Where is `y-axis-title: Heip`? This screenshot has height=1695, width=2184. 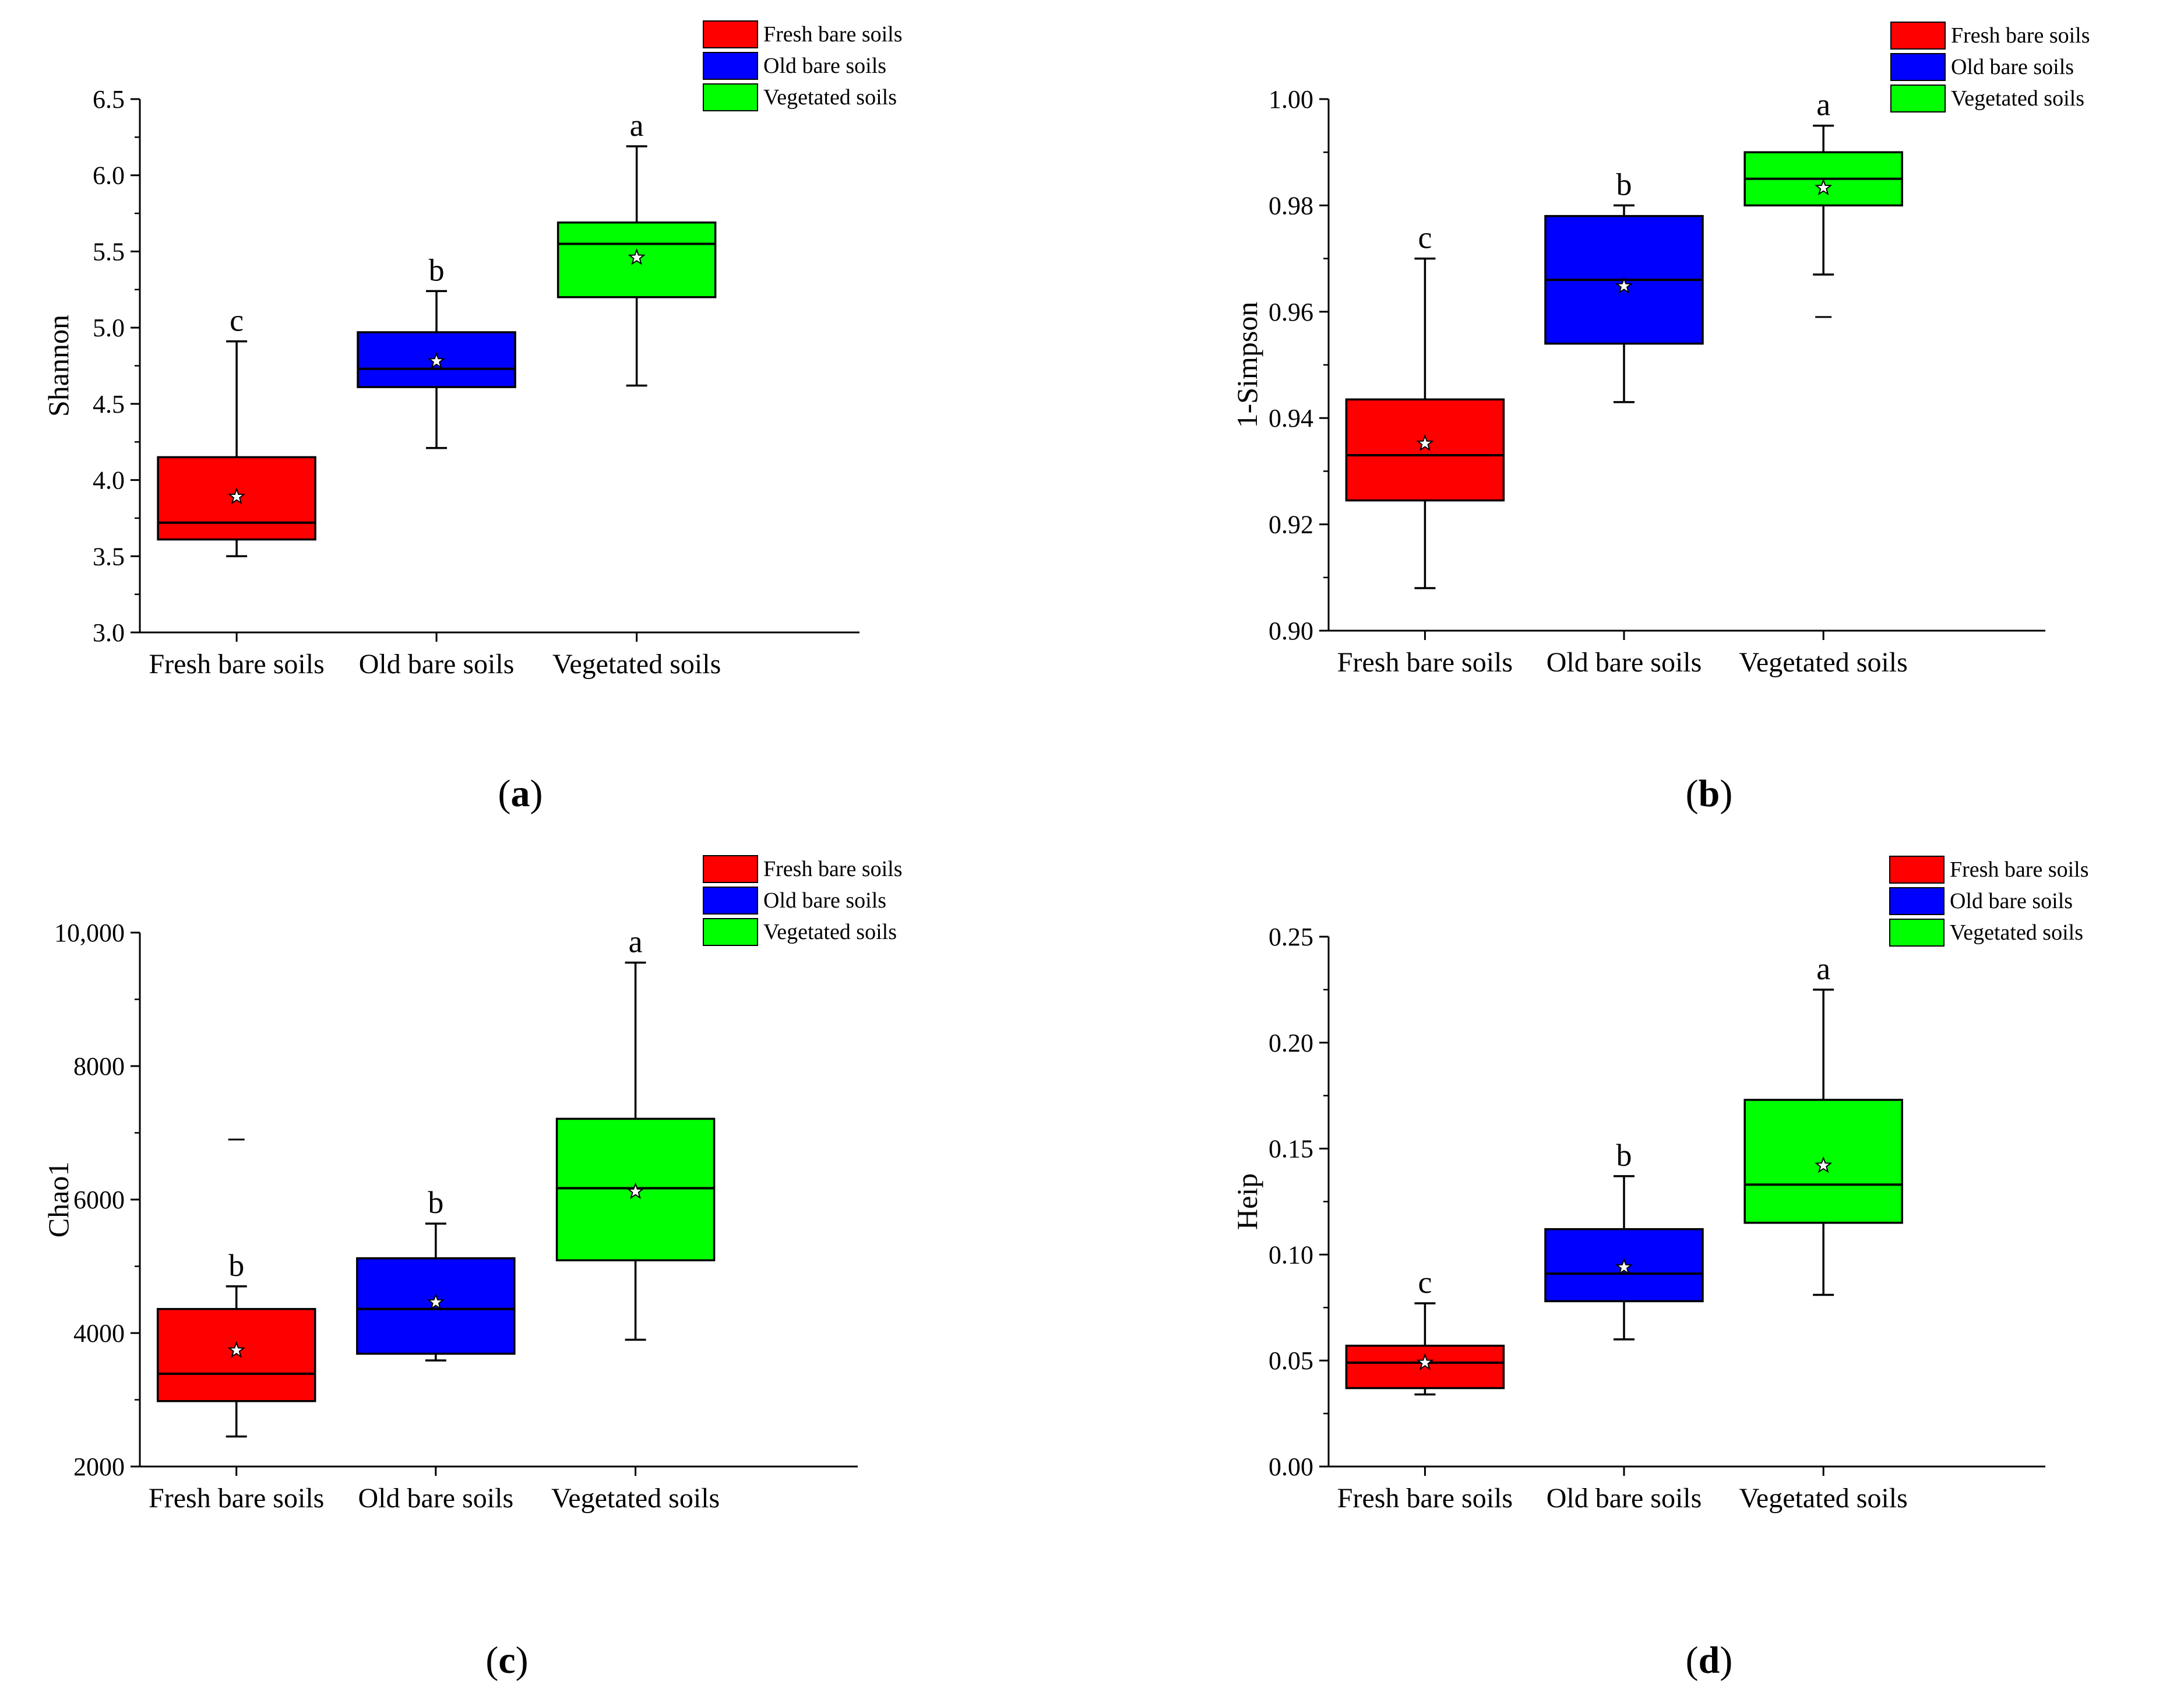
y-axis-title: Heip is located at coordinates (1247, 1201).